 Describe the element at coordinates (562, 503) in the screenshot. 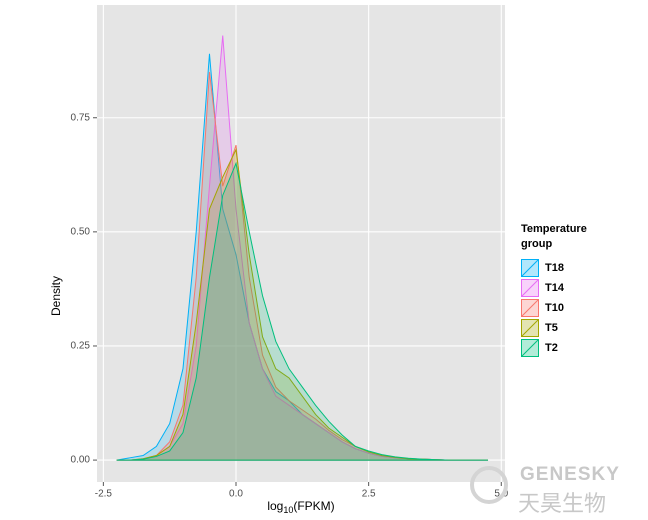

I see `watermark-cn: 天昊生物` at that location.